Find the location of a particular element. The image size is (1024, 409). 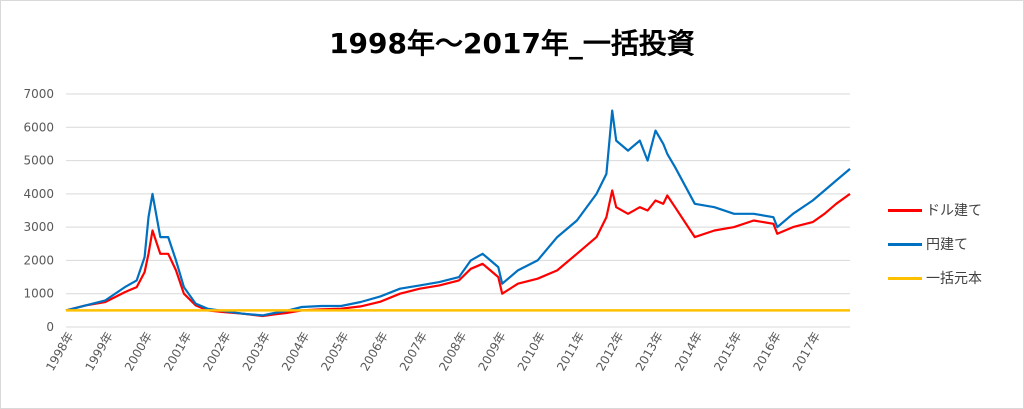

legend-label-yen: 円建て is located at coordinates (947, 245).